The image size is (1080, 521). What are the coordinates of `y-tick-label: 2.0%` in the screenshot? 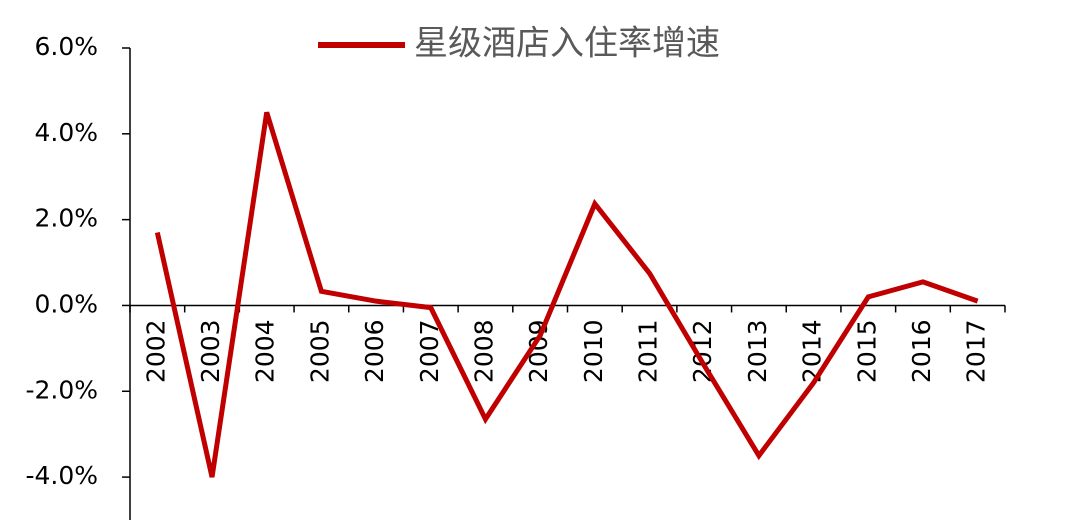 It's located at (66, 218).